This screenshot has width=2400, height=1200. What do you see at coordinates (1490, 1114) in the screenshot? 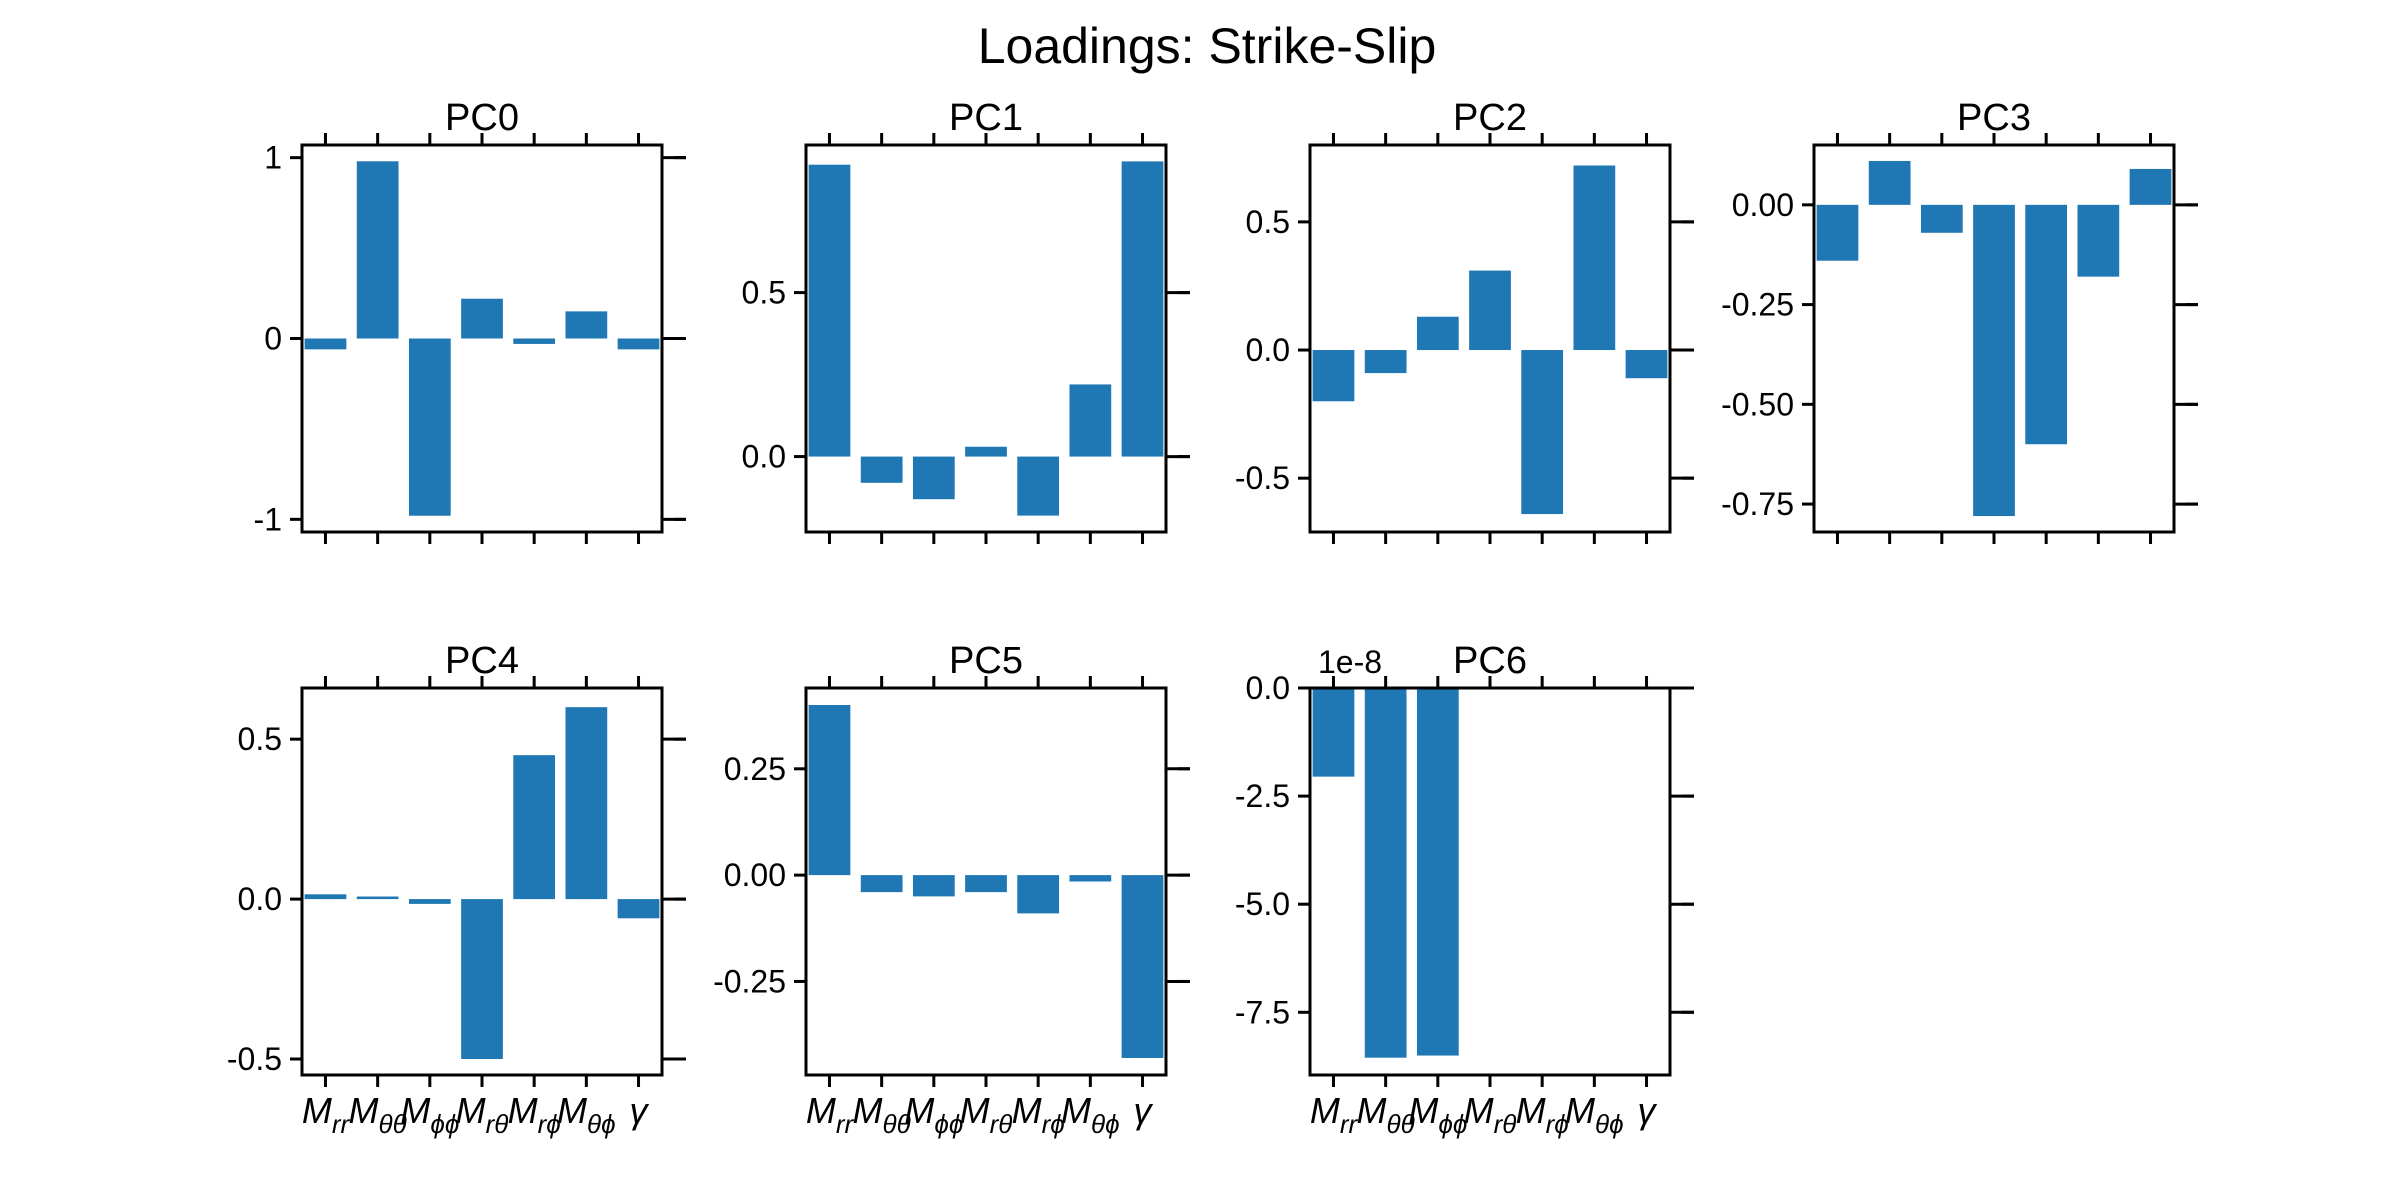
I see `x-tick-label: Mrθ` at bounding box center [1490, 1114].